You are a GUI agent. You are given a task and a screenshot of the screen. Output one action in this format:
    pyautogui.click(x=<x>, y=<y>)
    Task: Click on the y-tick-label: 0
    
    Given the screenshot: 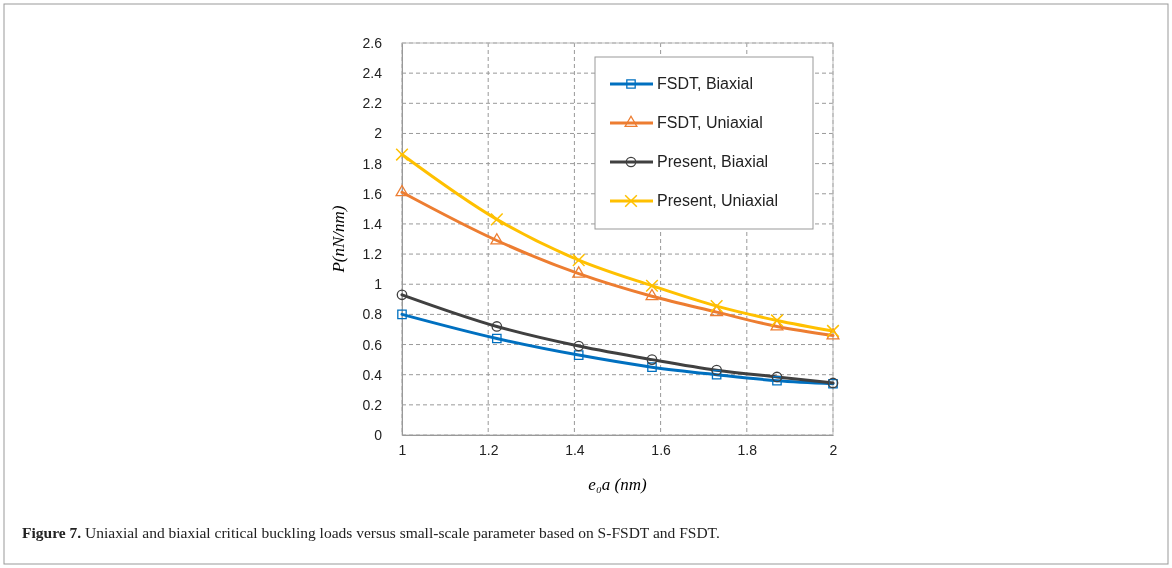 What is the action you would take?
    pyautogui.click(x=378, y=434)
    